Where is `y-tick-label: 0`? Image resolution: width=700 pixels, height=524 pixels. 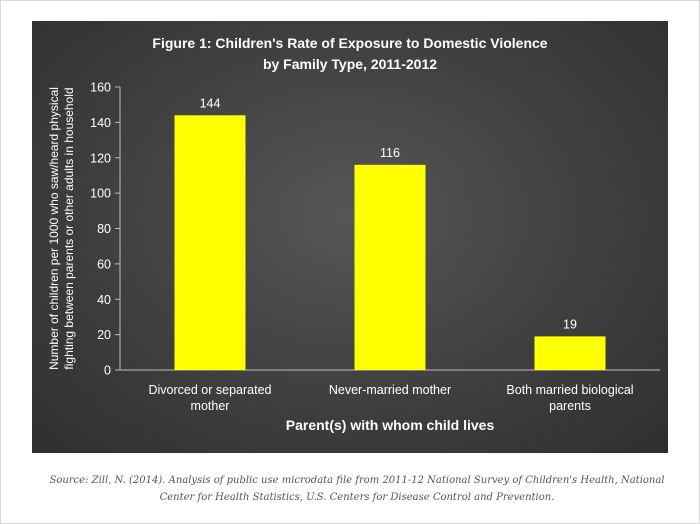
y-tick-label: 0 is located at coordinates (107, 371).